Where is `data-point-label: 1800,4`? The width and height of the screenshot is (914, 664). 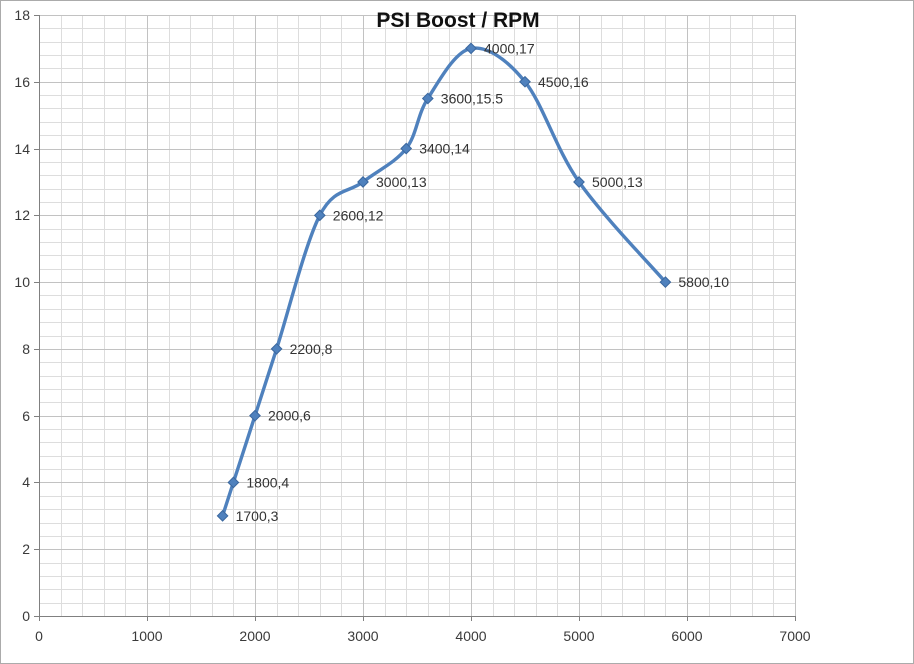
data-point-label: 1800,4 is located at coordinates (267, 482).